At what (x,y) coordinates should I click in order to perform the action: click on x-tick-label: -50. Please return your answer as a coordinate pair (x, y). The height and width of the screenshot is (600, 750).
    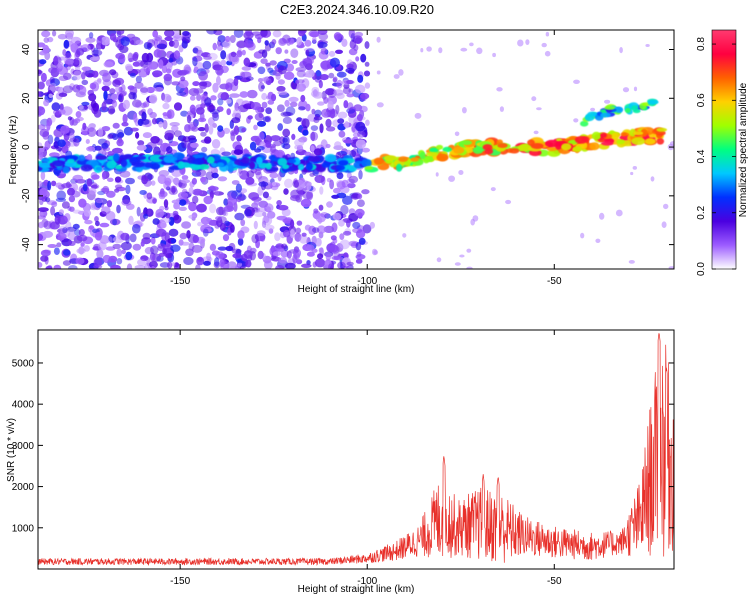
    Looking at the image, I should click on (554, 581).